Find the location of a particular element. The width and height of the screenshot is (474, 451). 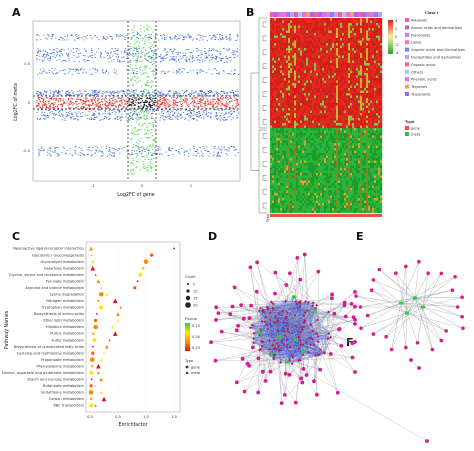

panel-b-dendro-branch is located at coordinates (264, 24).